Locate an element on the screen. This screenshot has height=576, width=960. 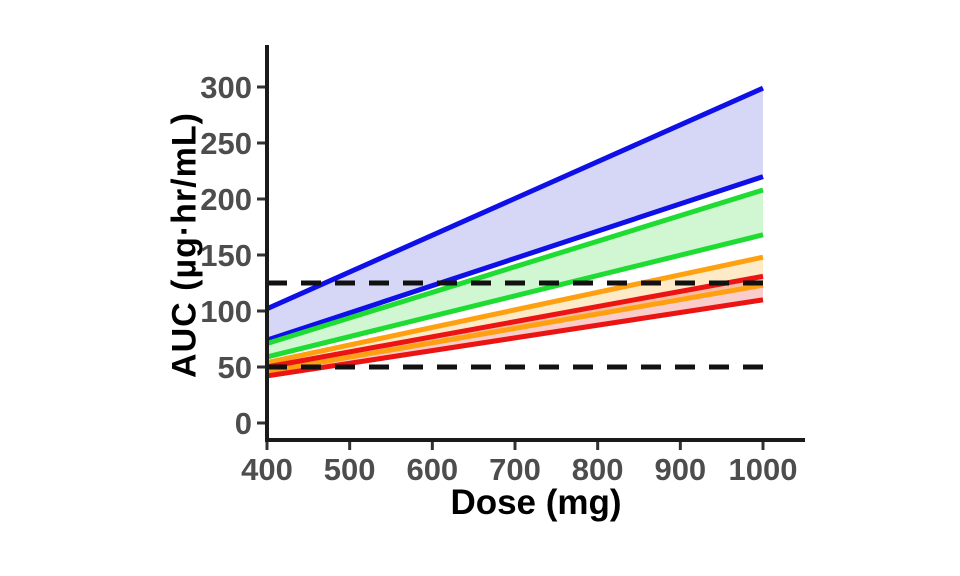
green-band-upper-line is located at coordinates (515, 266).